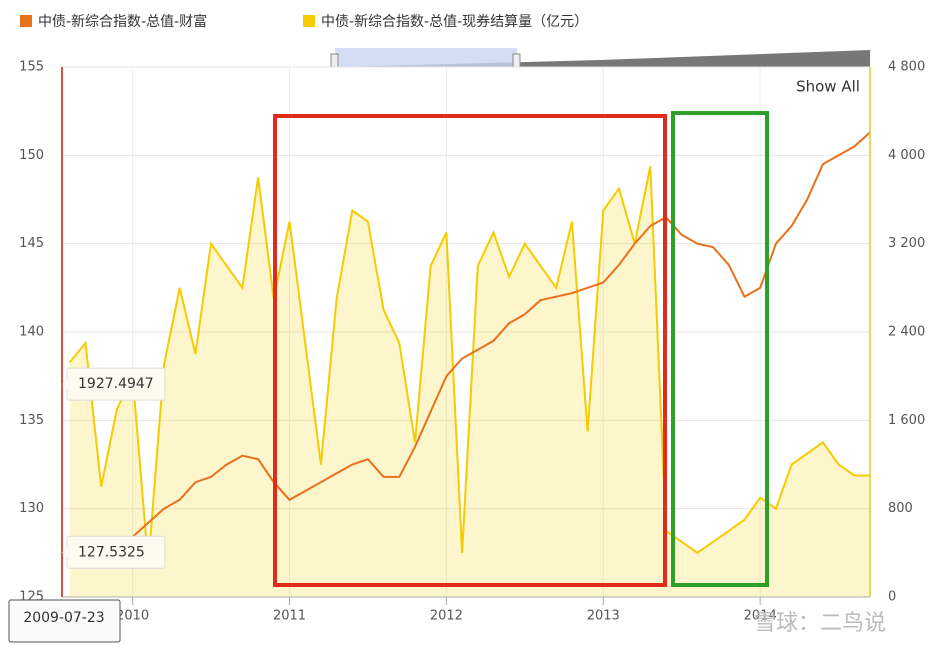 The height and width of the screenshot is (652, 951). Describe the element at coordinates (760, 616) in the screenshot. I see `x-tick-label: 2014` at that location.